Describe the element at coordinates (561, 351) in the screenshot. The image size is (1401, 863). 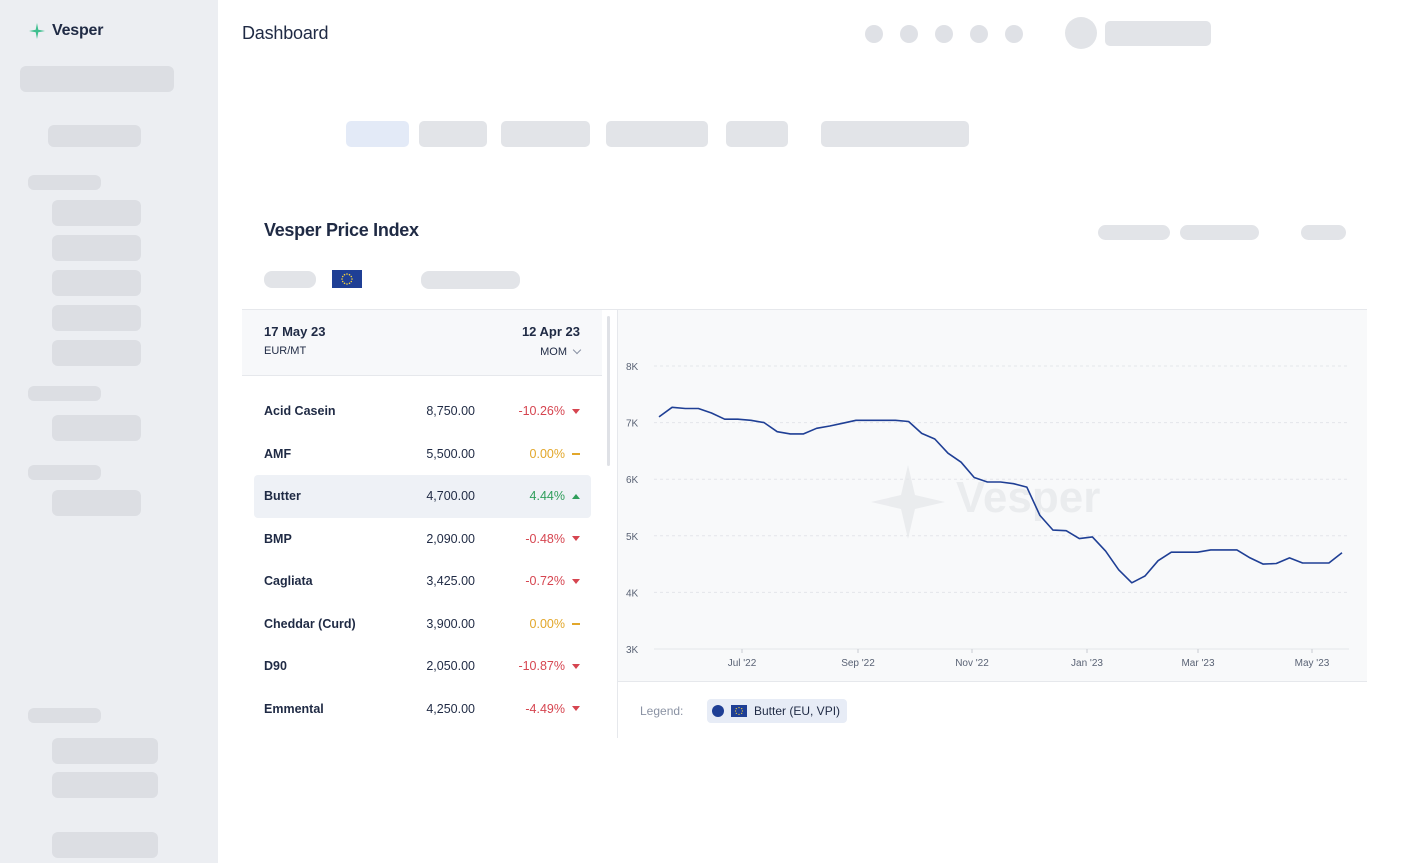
I see `comparison-mode-dropdown: MOM` at that location.